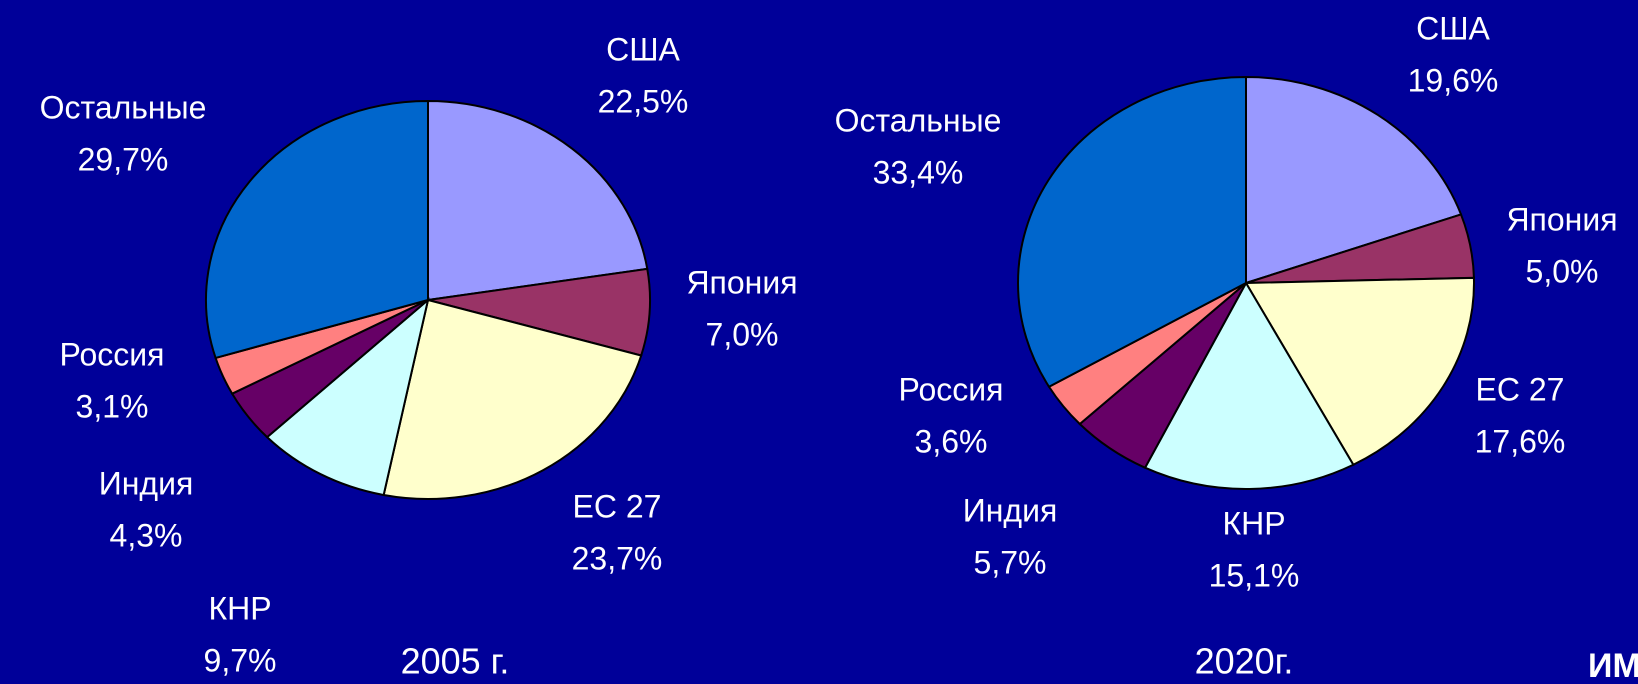 This screenshot has height=684, width=1638. Describe the element at coordinates (1244, 661) in the screenshot. I see `chart-title: 2020г.` at that location.